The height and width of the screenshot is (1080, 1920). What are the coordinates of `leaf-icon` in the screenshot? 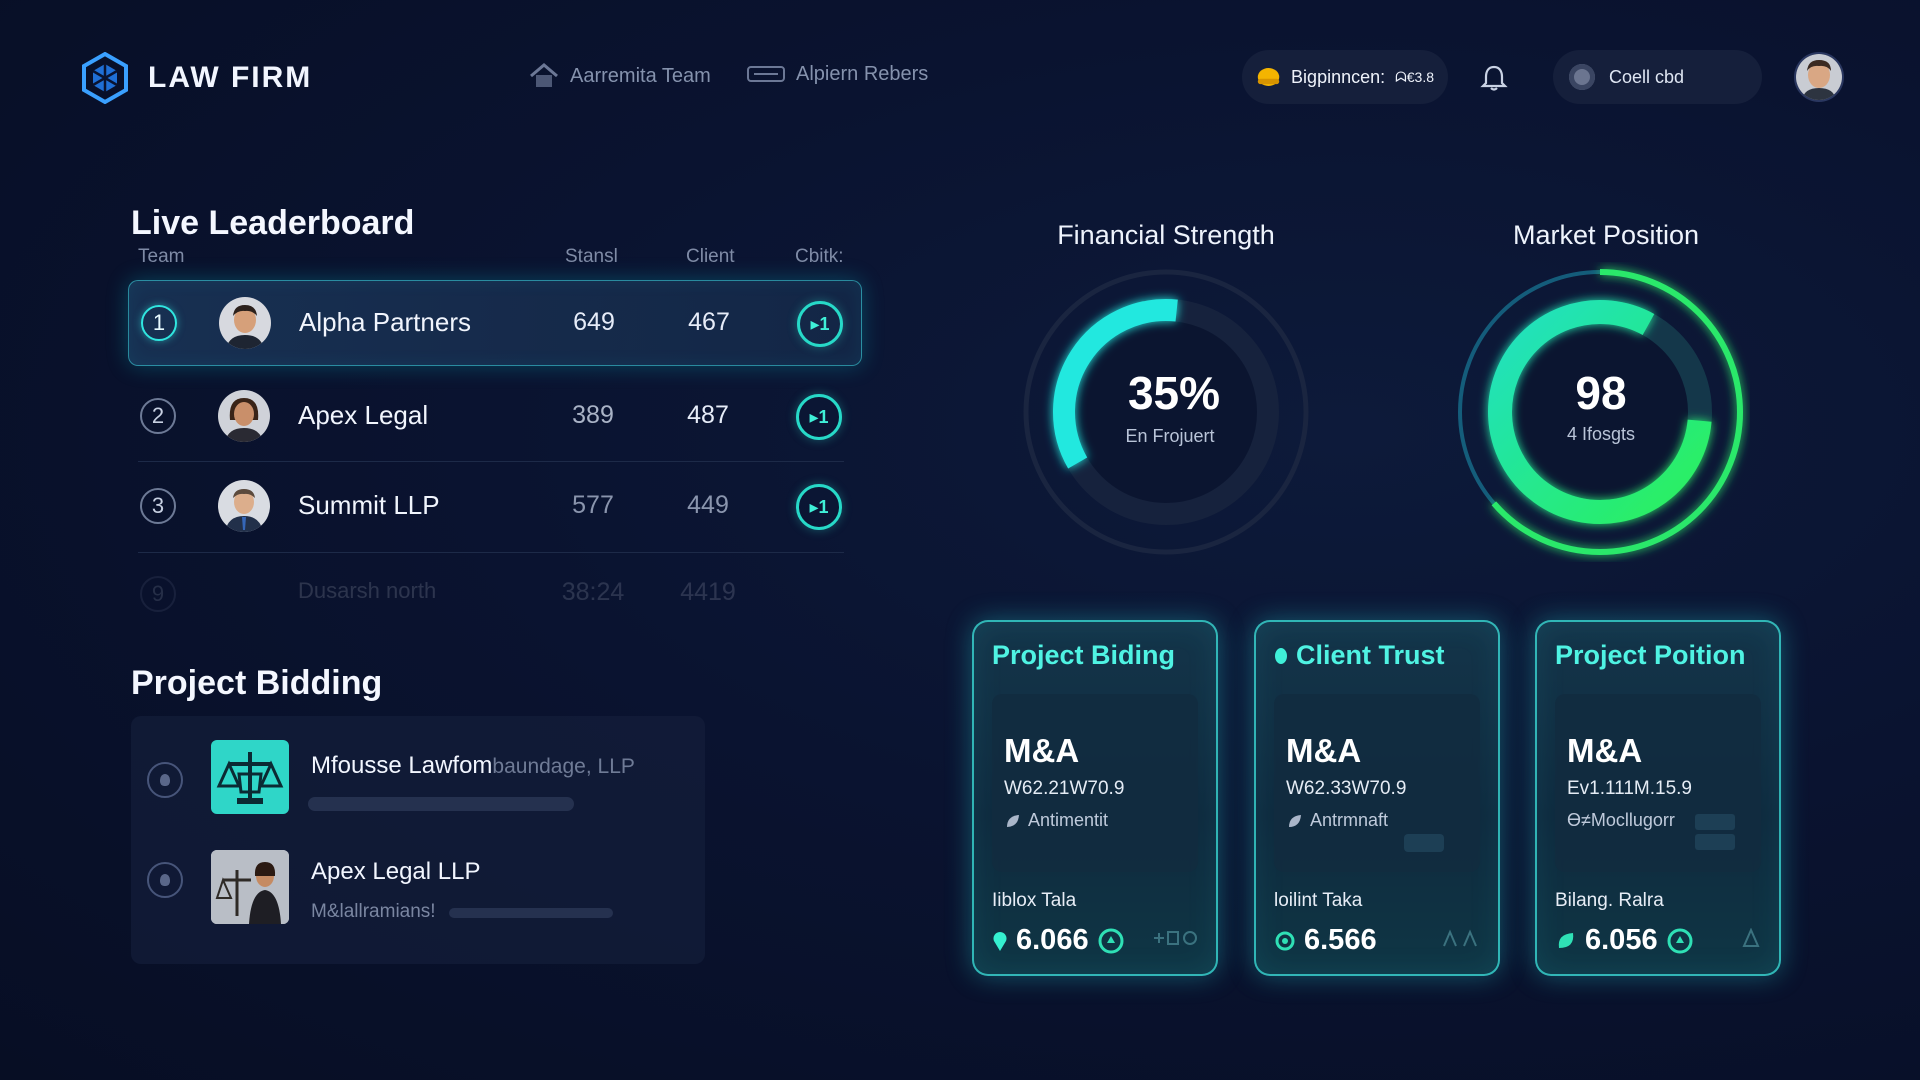 It's located at (1295, 820).